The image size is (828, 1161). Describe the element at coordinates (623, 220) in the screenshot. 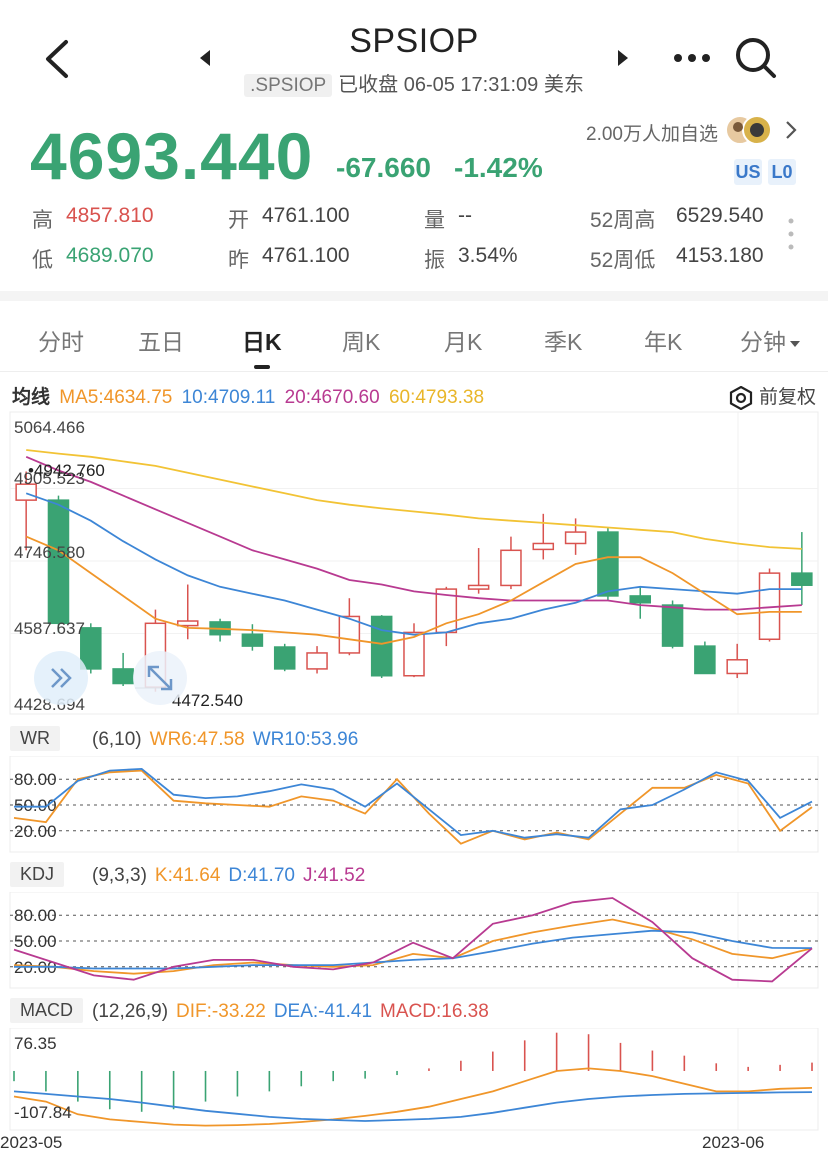

I see `stat-label-52w-high: 52周高` at that location.